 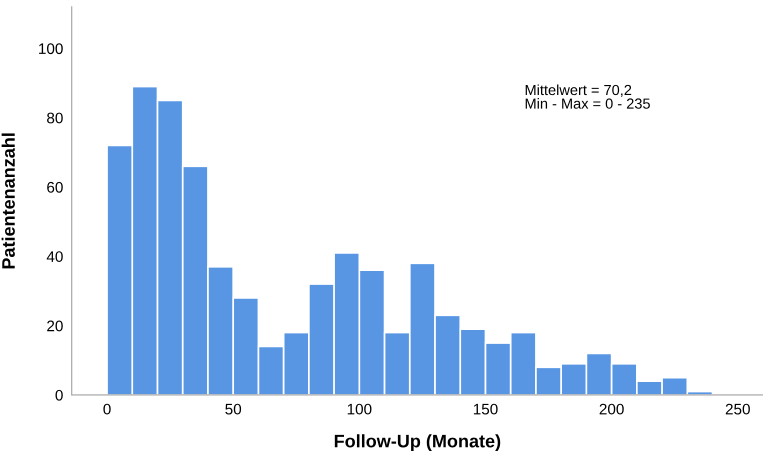 I want to click on y-tick-label: 40, so click(x=54, y=256).